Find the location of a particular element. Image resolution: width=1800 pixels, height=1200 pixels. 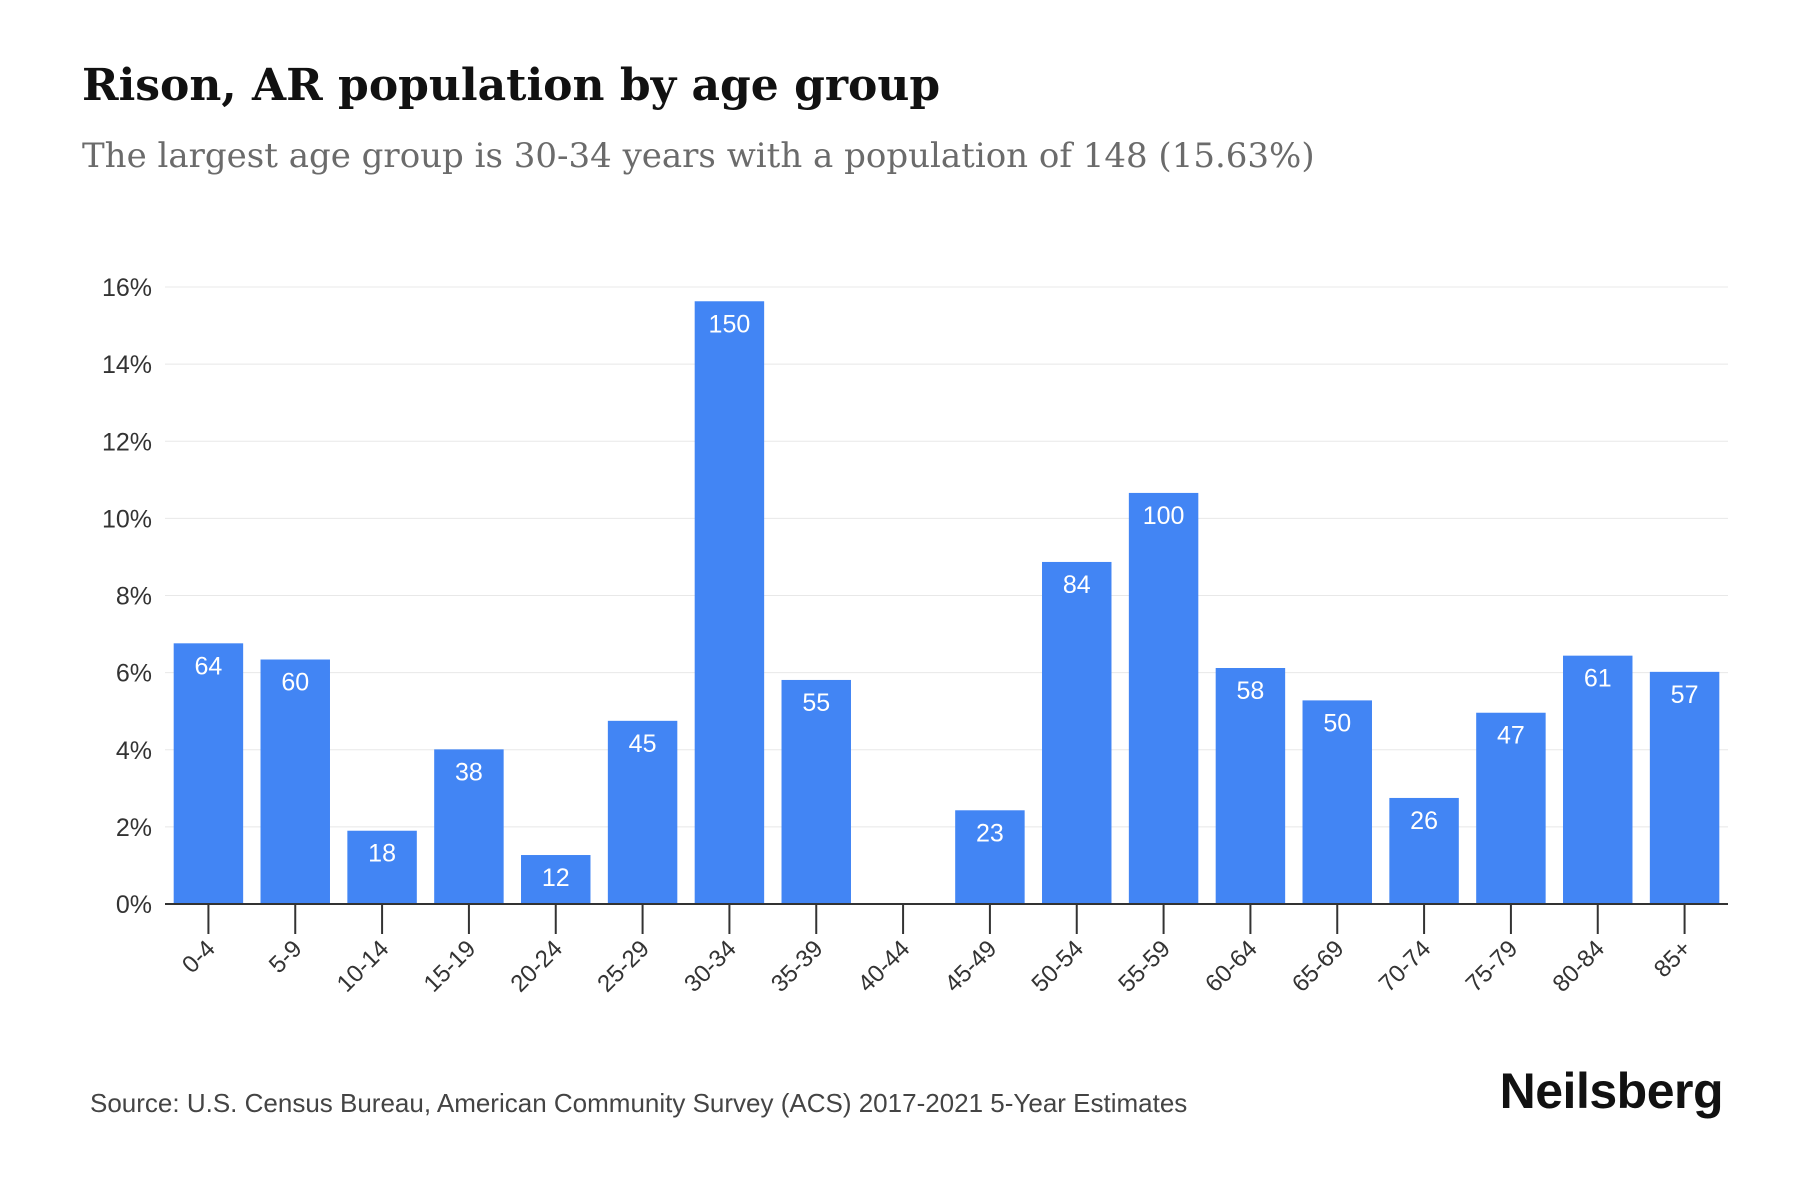

x-tick-label: 5-9 is located at coordinates (286, 957).